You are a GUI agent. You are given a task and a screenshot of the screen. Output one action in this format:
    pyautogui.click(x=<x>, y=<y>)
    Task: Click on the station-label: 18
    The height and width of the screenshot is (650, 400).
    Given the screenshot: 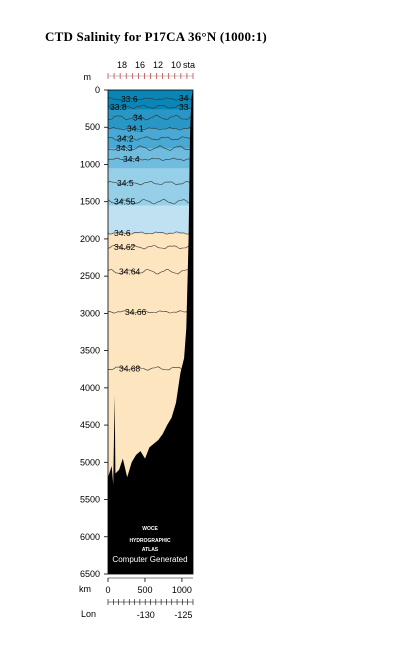 What is the action you would take?
    pyautogui.click(x=122, y=65)
    